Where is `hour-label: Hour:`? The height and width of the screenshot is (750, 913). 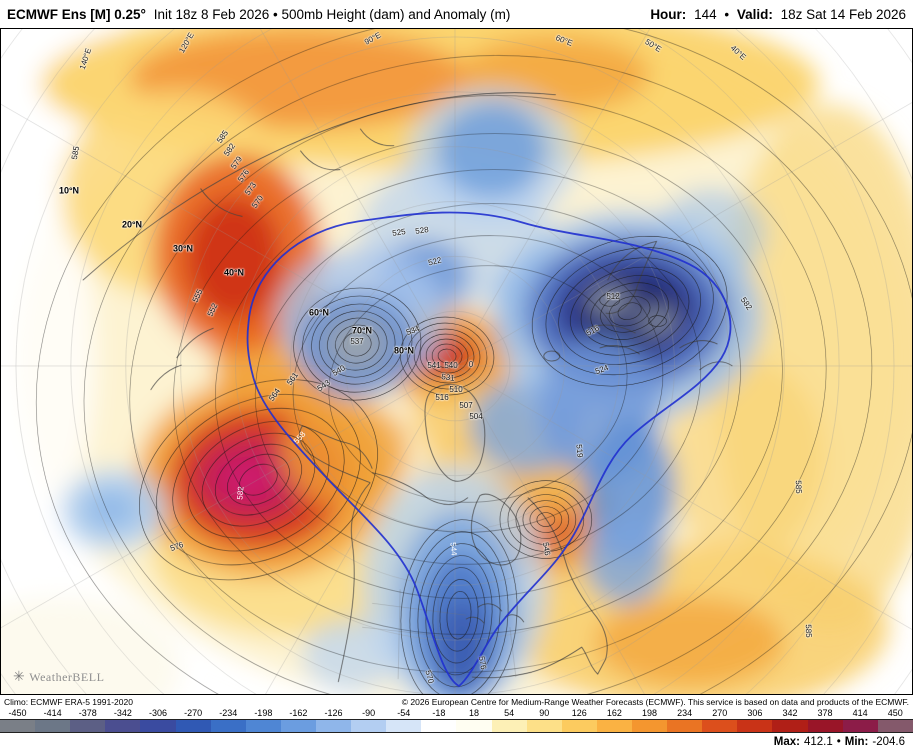 hour-label: Hour: is located at coordinates (668, 14).